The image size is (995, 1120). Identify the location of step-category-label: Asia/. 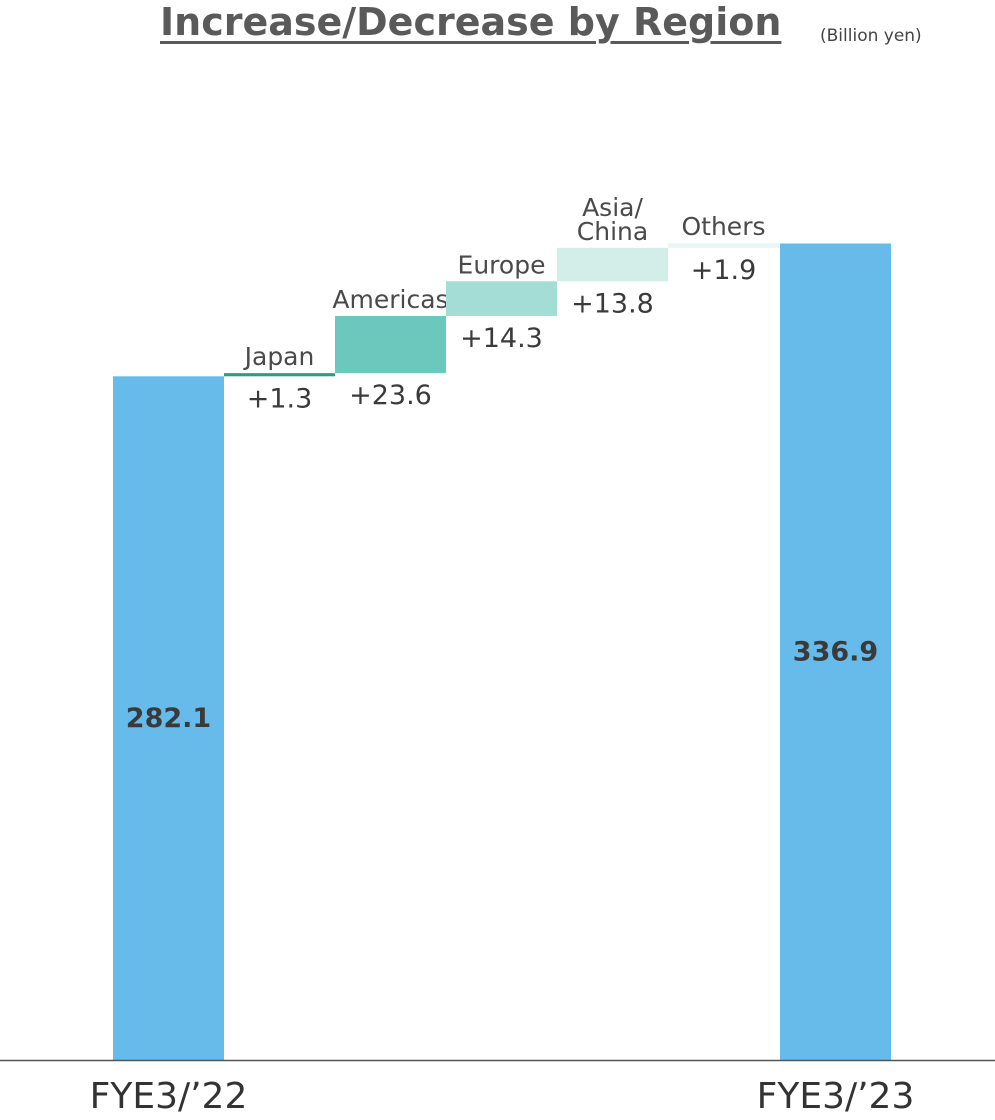
(612, 207).